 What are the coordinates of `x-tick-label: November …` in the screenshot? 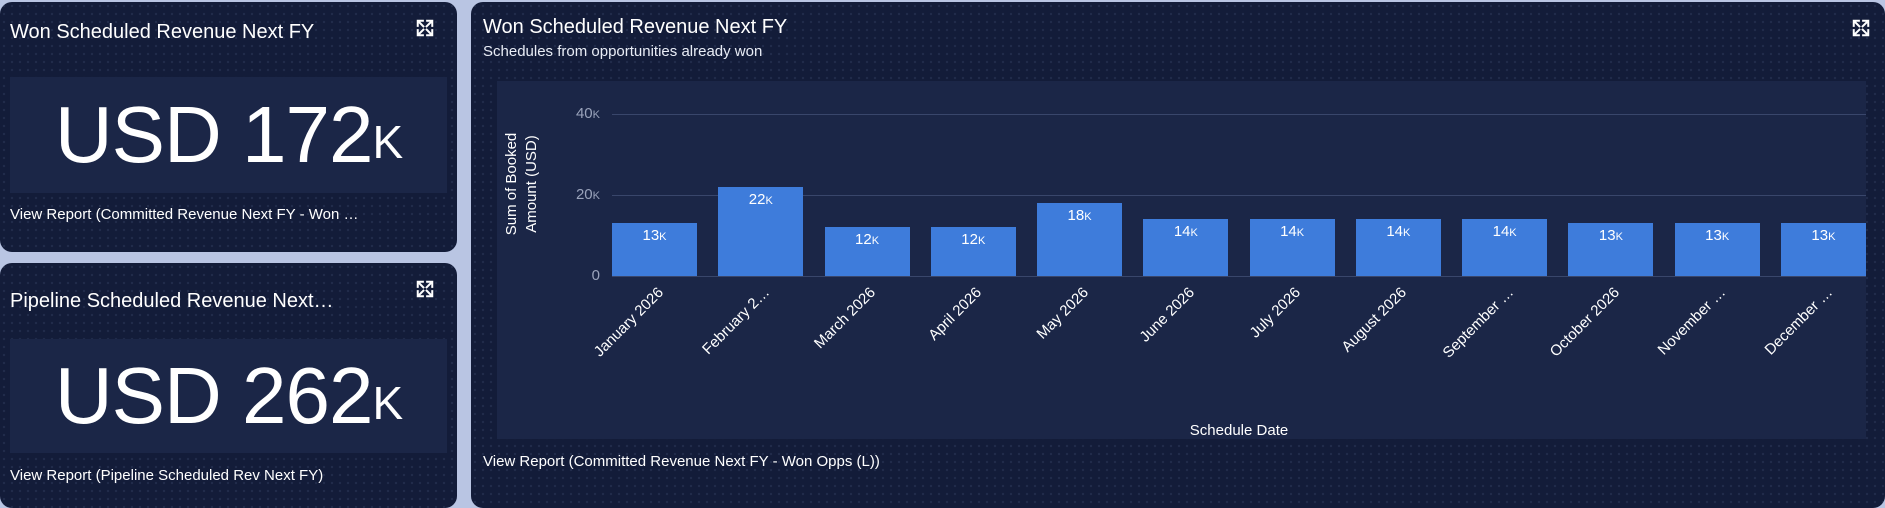 It's located at (1692, 321).